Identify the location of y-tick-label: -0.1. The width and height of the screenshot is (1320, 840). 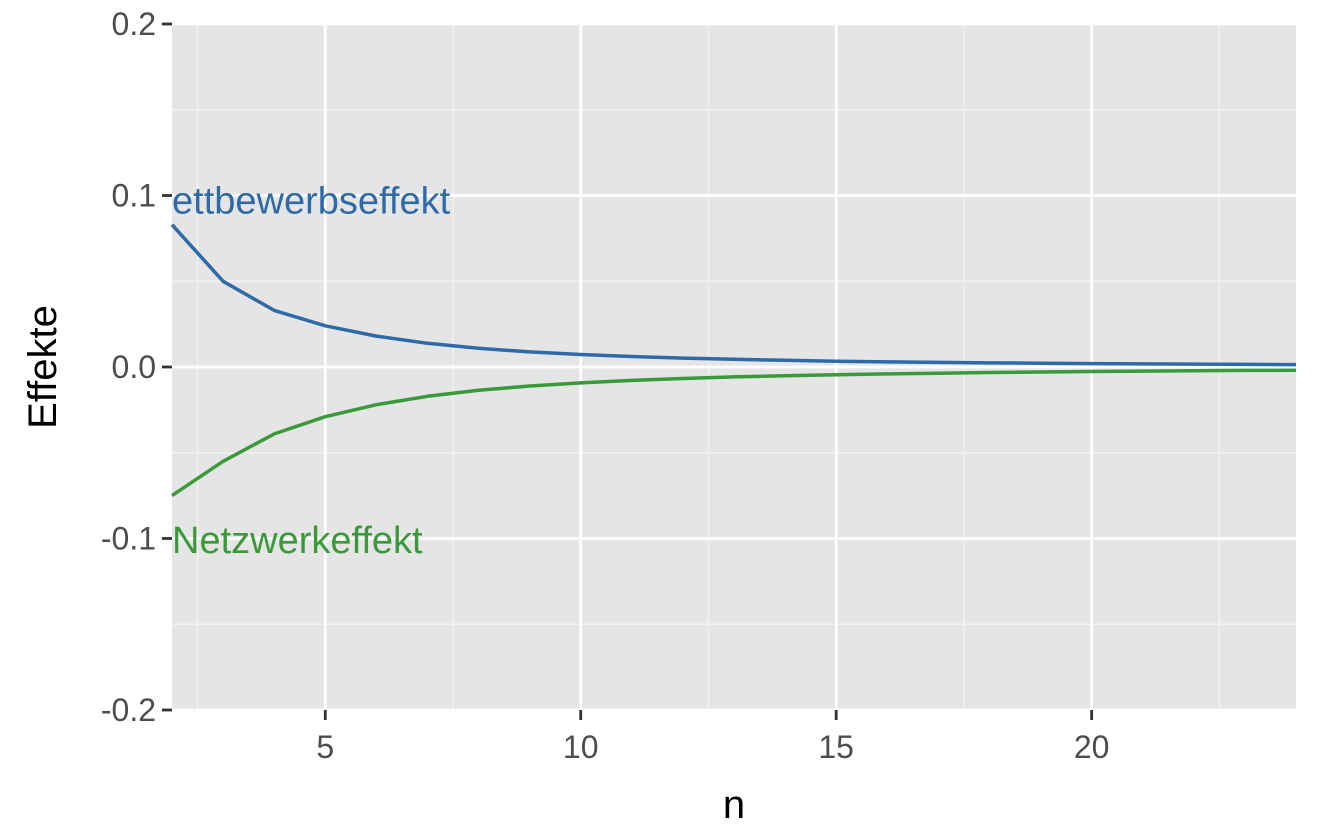
(128, 539).